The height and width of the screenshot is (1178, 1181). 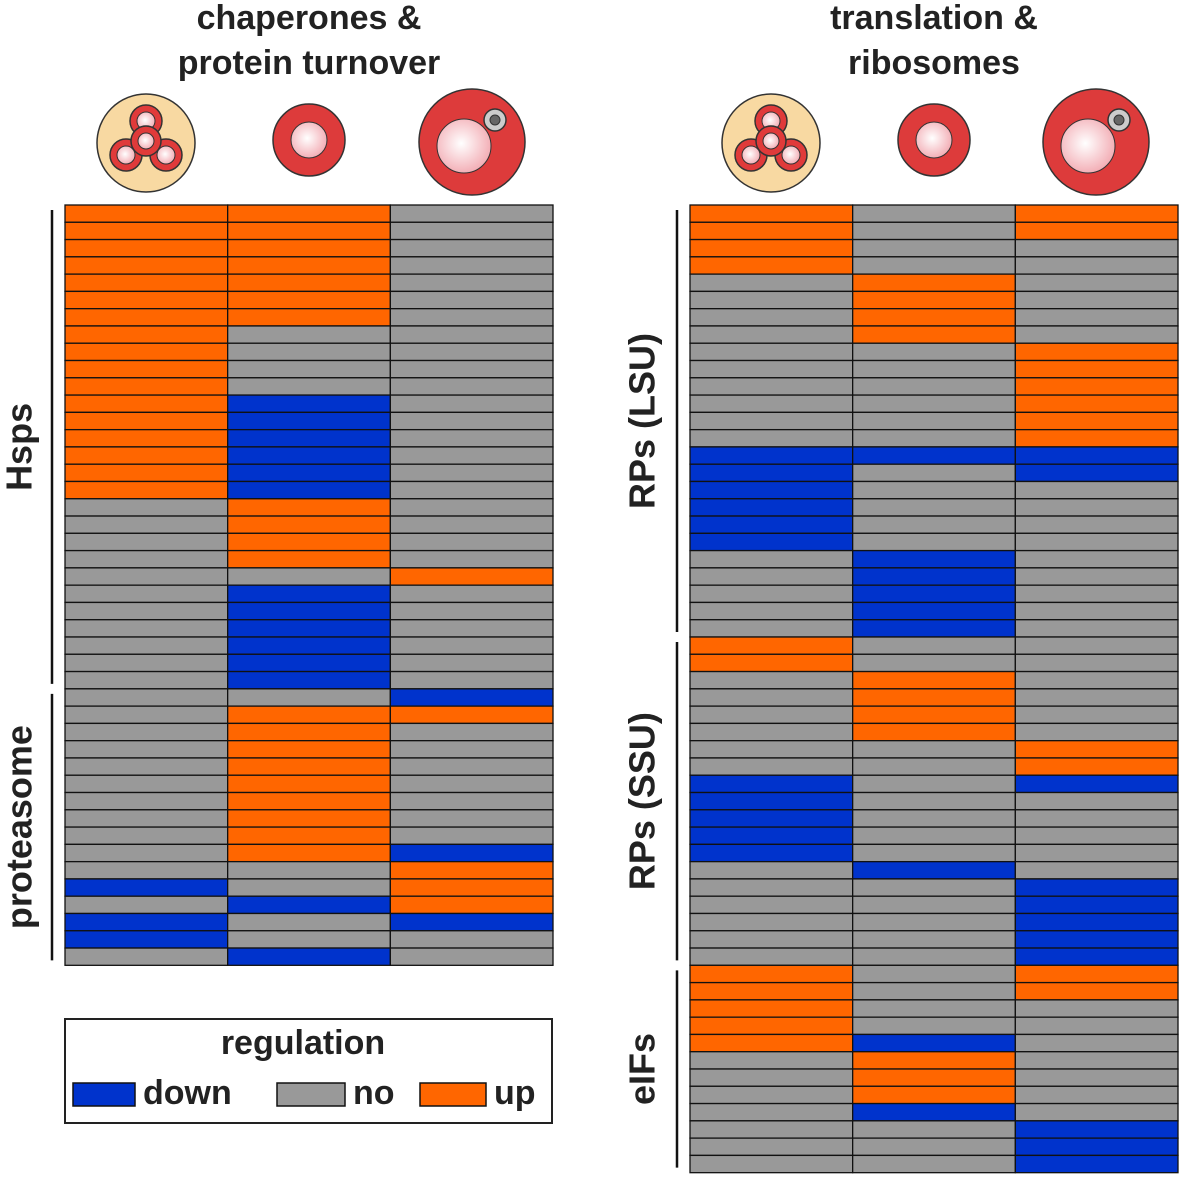 What do you see at coordinates (309, 63) in the screenshot?
I see `panel-title: protein turnover` at bounding box center [309, 63].